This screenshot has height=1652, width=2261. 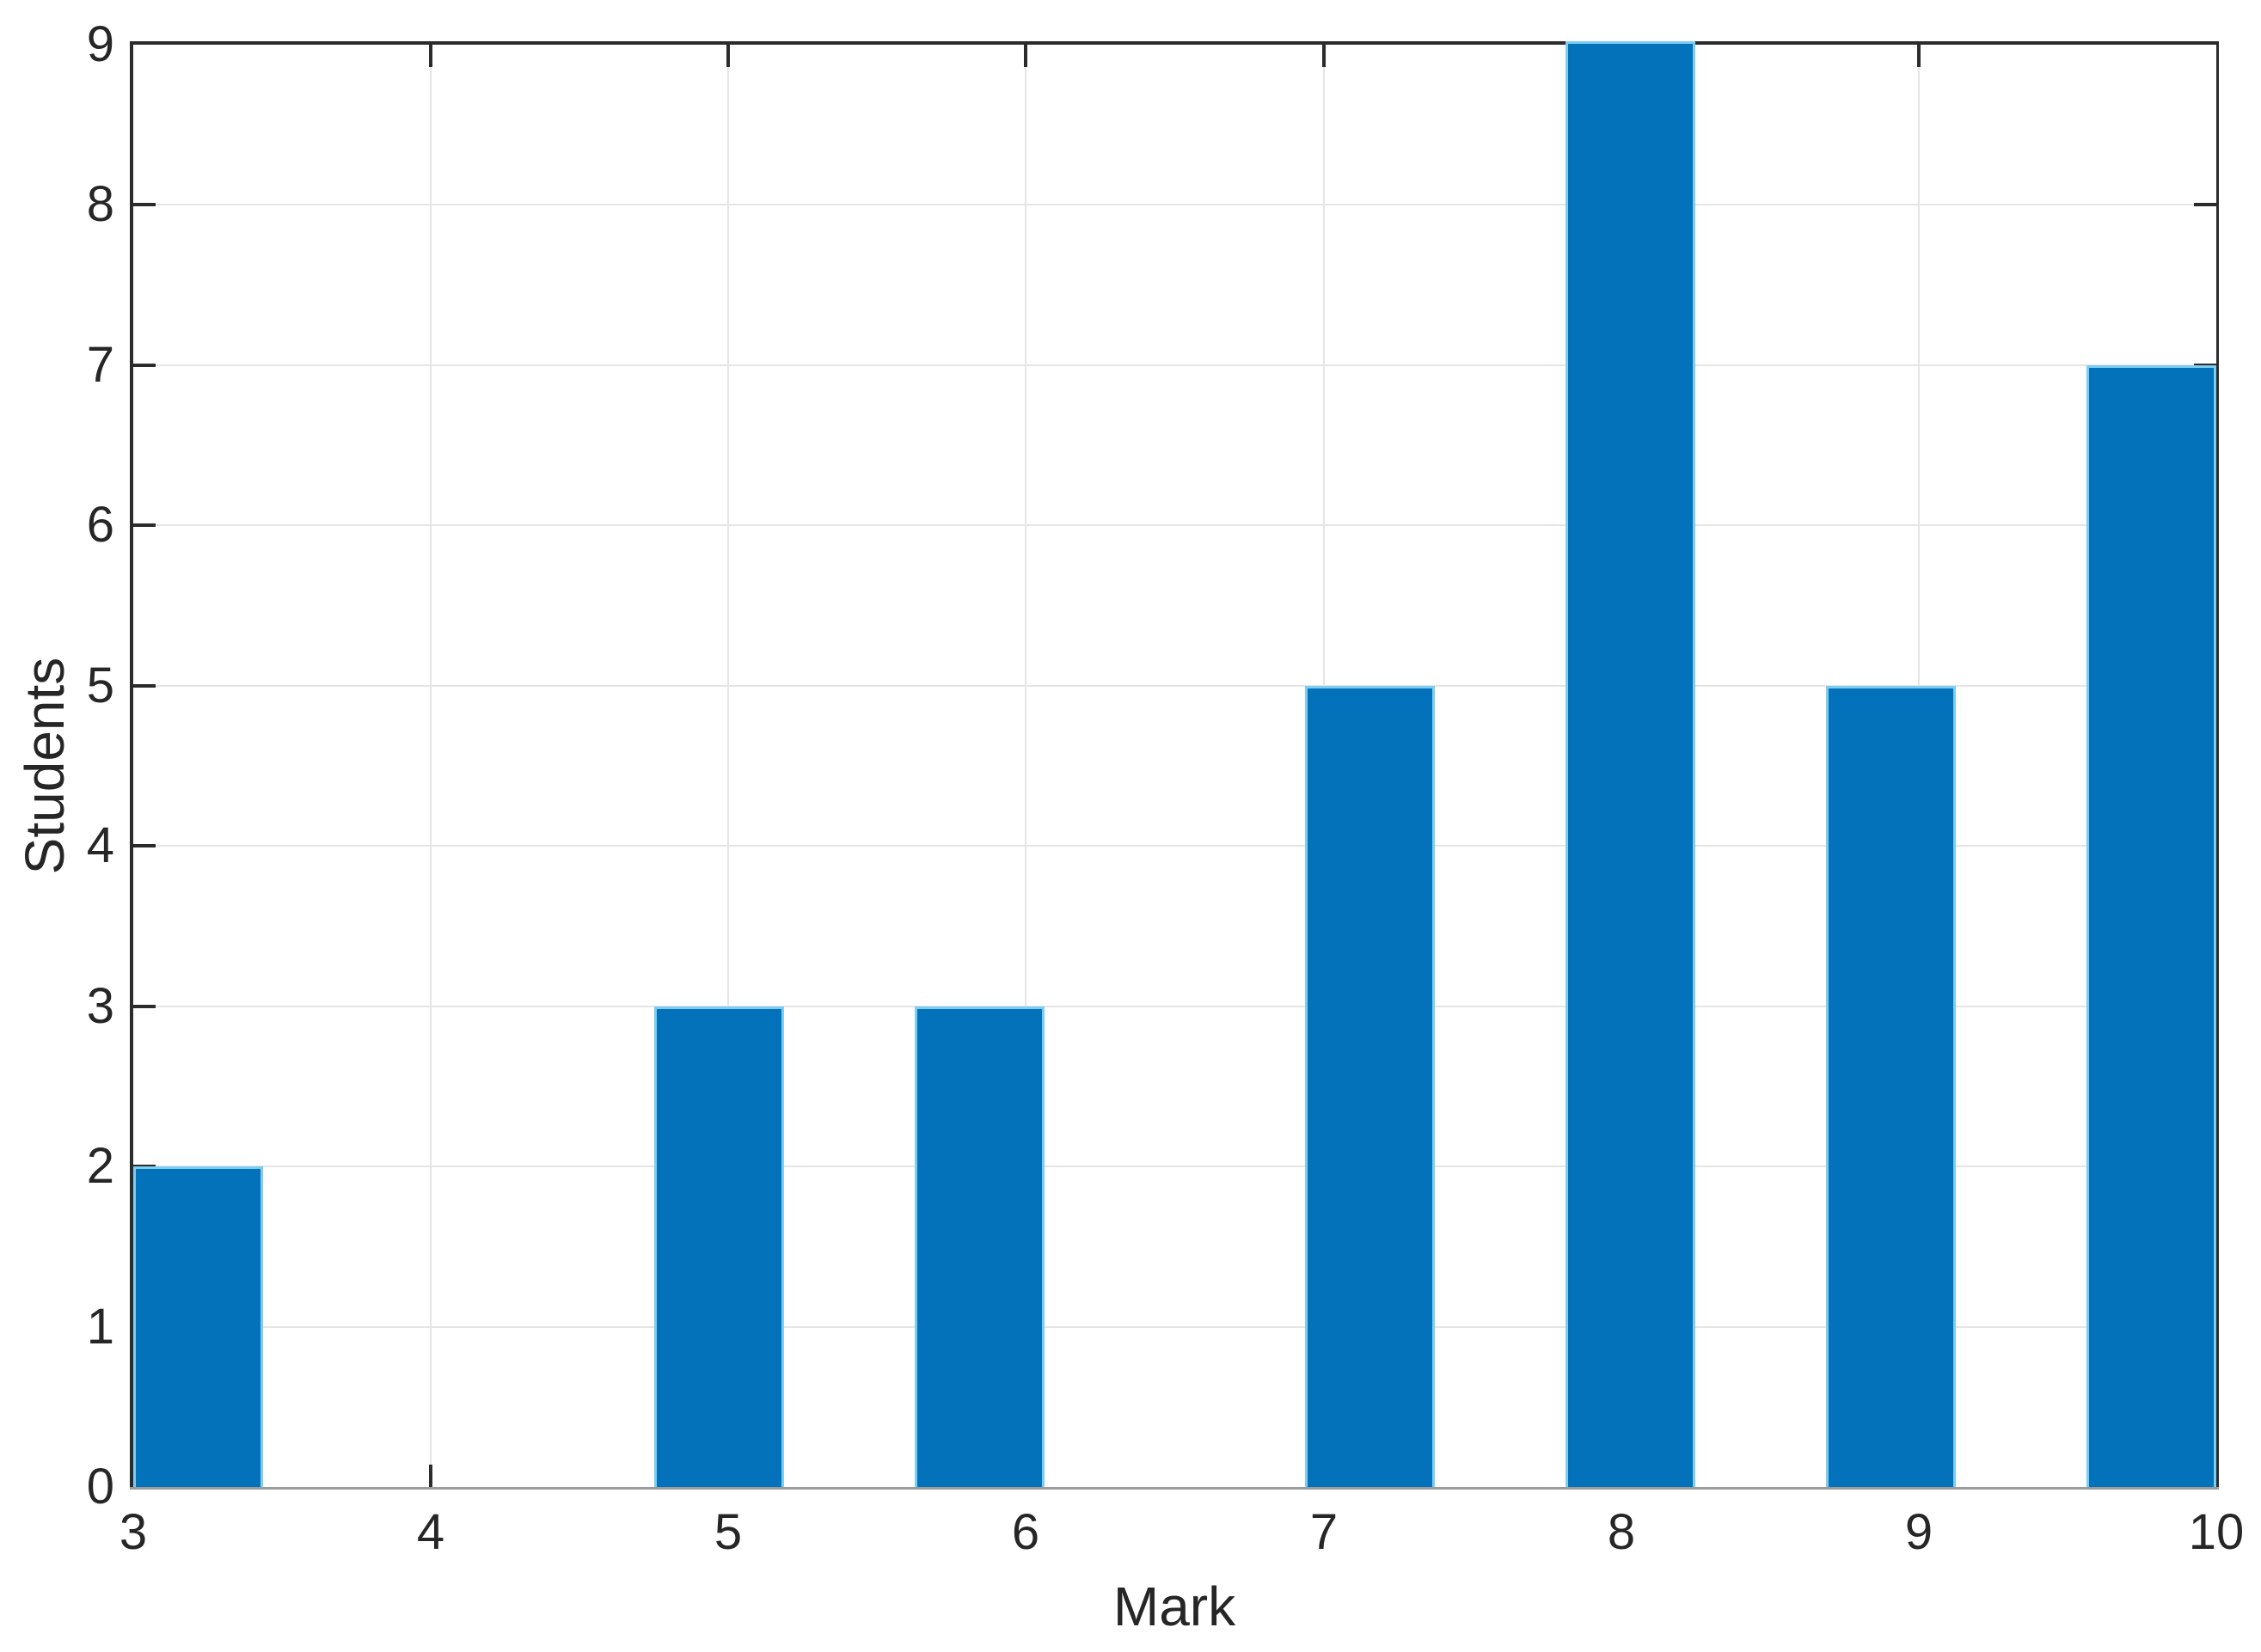 I want to click on y-tick-label: 2, so click(x=100, y=1166).